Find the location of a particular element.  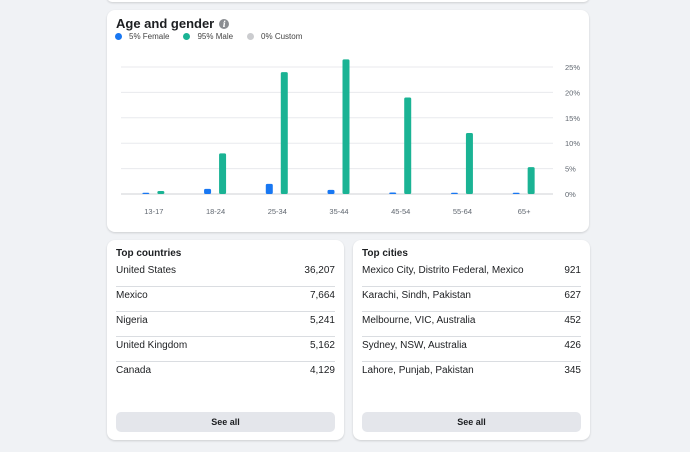

list-item: Canada 4,129 is located at coordinates (225, 374).